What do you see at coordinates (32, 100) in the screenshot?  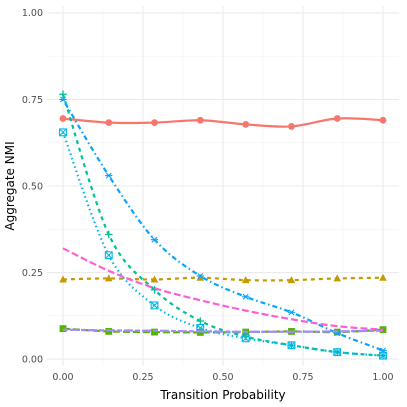 I see `y-tick-label: 0.75` at bounding box center [32, 100].